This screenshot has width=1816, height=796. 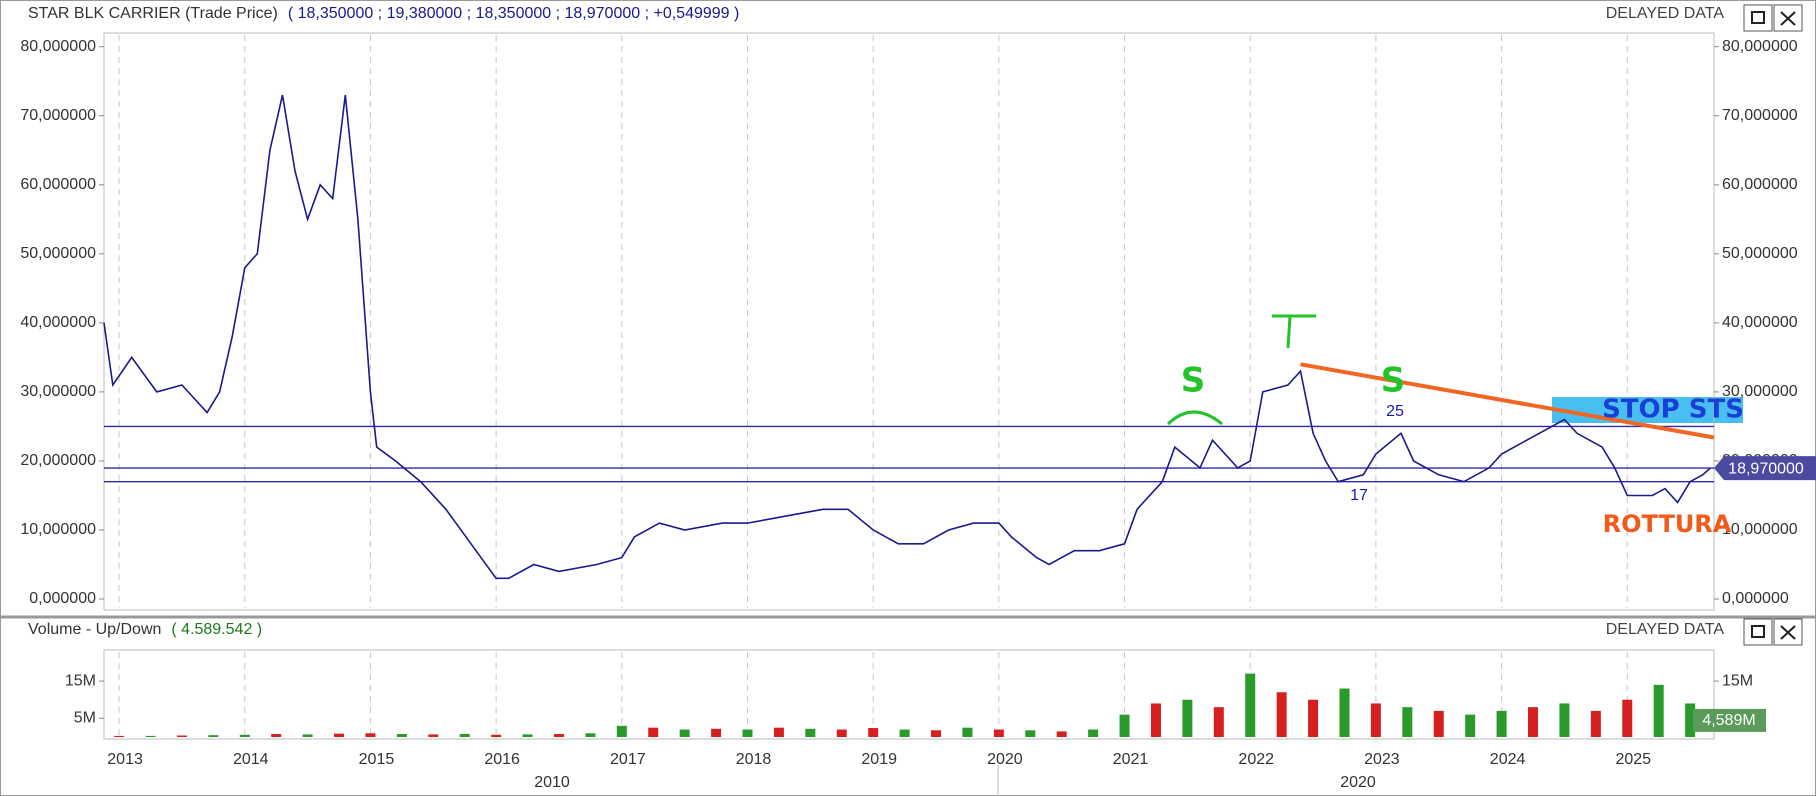 What do you see at coordinates (58, 184) in the screenshot?
I see `y-tick-label: 60,000000` at bounding box center [58, 184].